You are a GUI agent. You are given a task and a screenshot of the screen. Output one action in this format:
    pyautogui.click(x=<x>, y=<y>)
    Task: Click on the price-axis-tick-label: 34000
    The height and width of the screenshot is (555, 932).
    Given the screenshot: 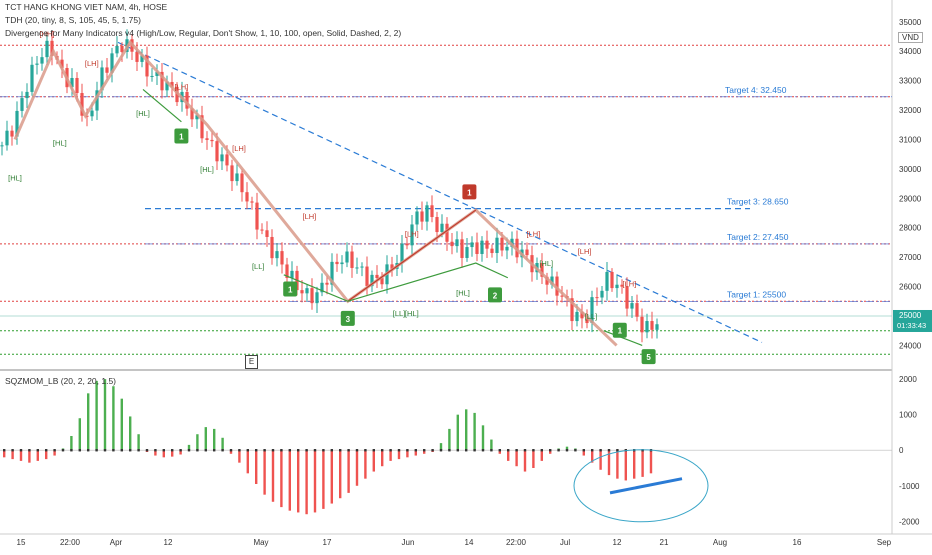 What is the action you would take?
    pyautogui.click(x=910, y=51)
    